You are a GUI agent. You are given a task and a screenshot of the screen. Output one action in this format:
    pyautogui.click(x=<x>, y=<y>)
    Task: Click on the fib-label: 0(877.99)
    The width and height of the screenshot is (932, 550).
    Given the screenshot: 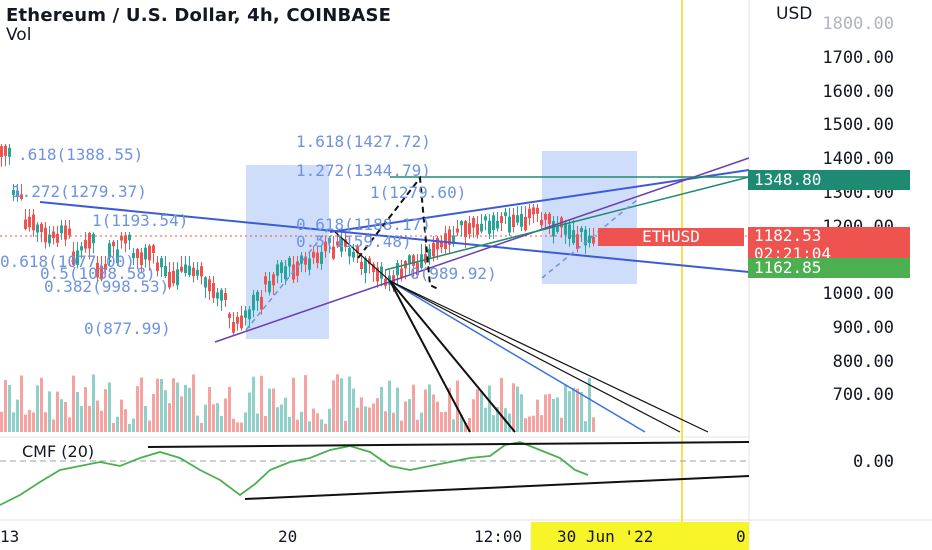 What is the action you would take?
    pyautogui.click(x=127, y=328)
    